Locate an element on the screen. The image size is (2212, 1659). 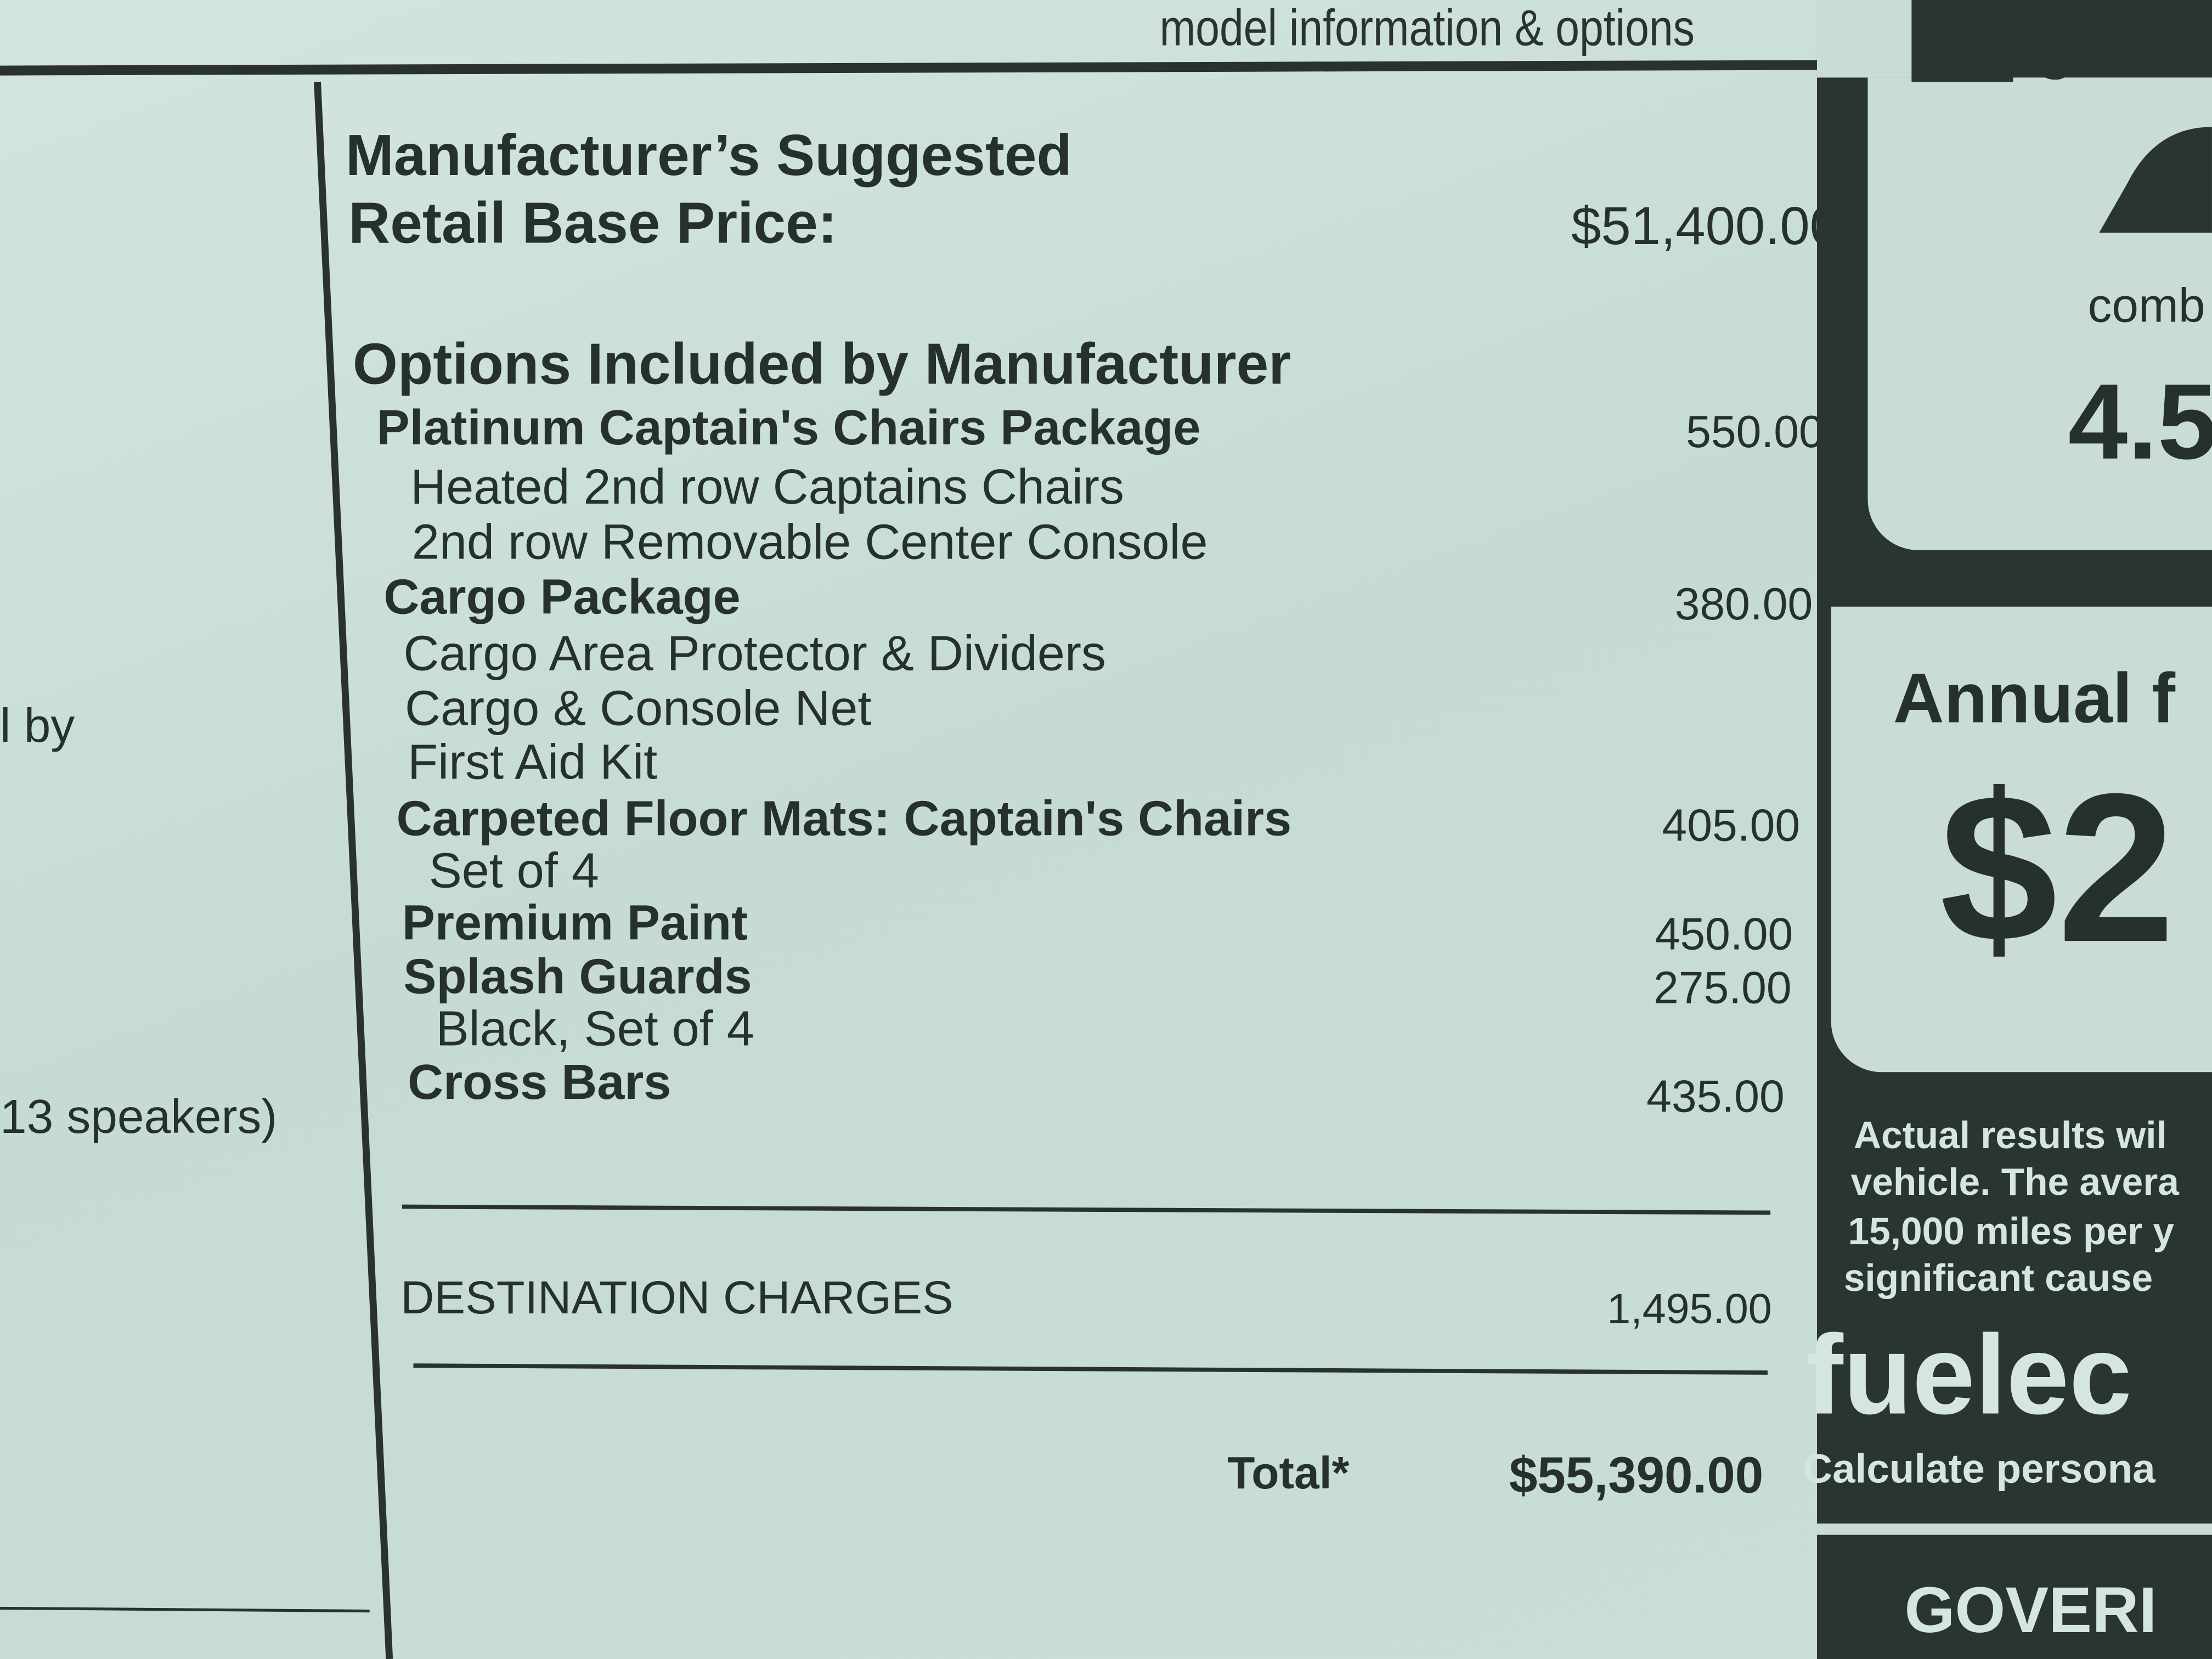
destination-price: 1,495.00 is located at coordinates (1689, 1310).